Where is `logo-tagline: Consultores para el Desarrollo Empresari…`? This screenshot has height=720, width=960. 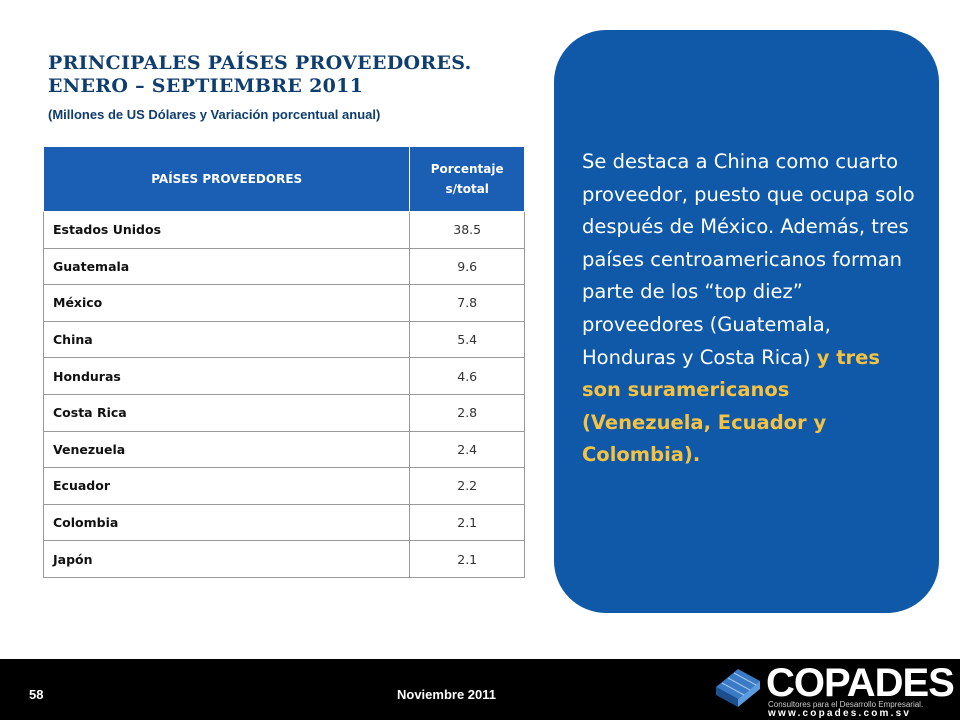 logo-tagline: Consultores para el Desarrollo Empresari… is located at coordinates (846, 704).